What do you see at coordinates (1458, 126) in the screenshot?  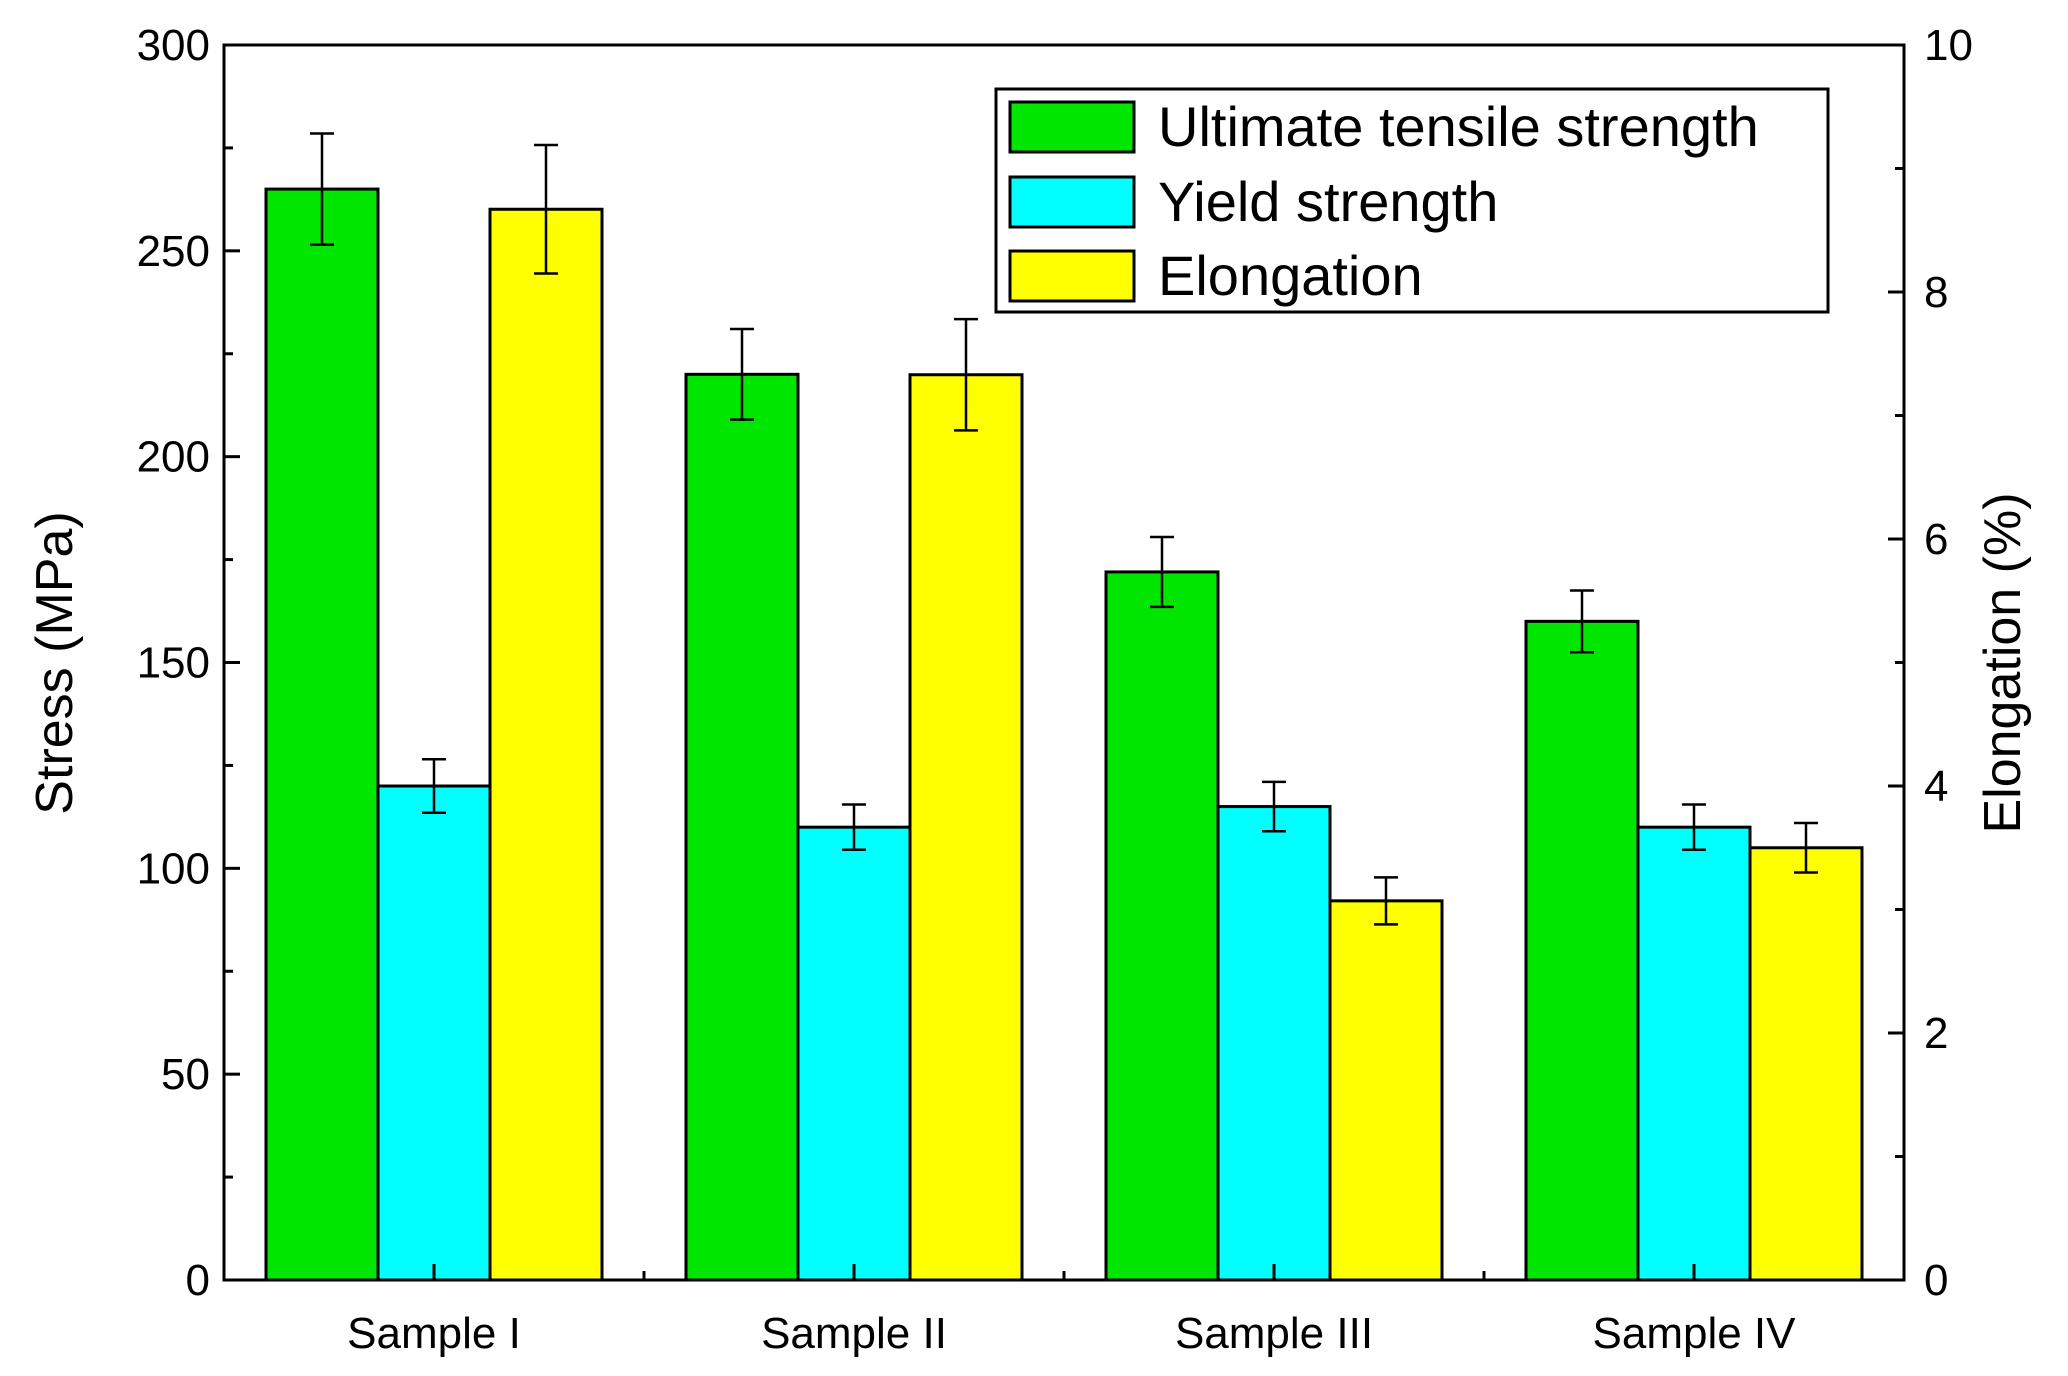 I see `legend-label-uts: Ultimate tensile strength` at bounding box center [1458, 126].